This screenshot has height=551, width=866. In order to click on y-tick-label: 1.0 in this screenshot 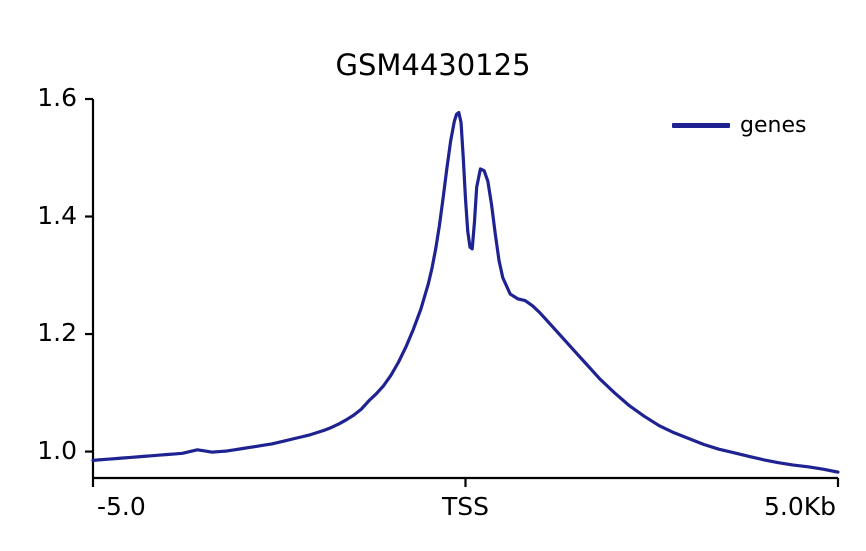, I will do `click(57, 450)`.